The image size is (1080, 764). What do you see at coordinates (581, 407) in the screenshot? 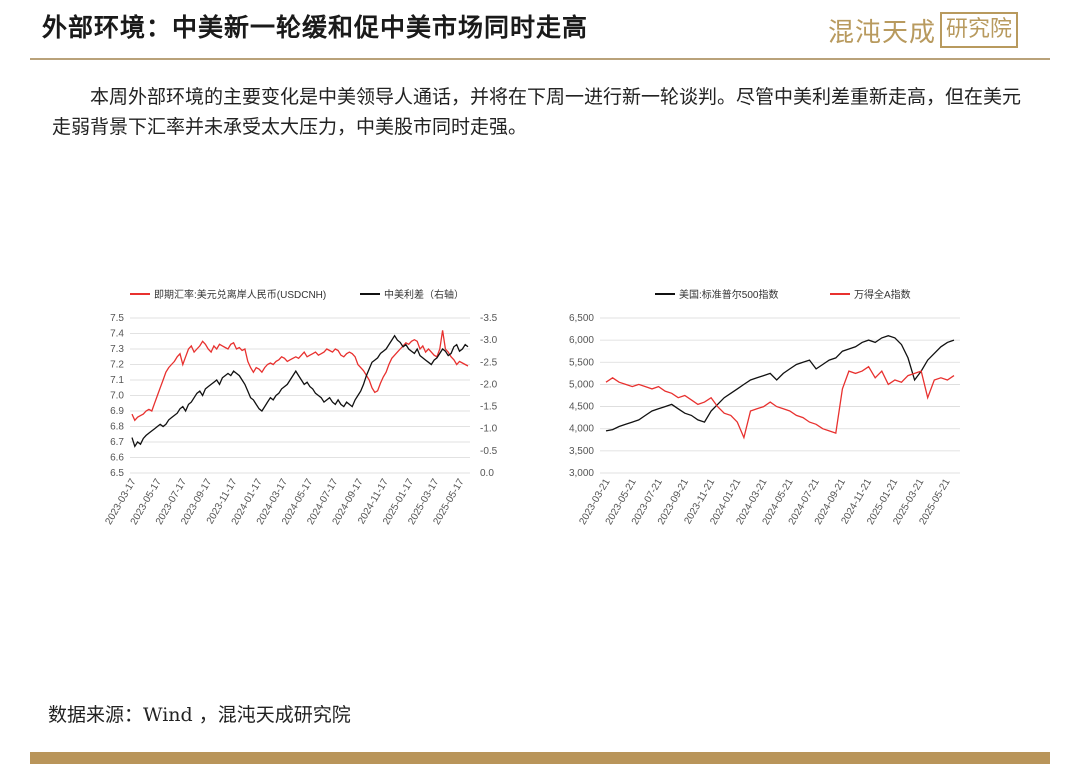
I see `y-tick-label: 4,500` at bounding box center [581, 407].